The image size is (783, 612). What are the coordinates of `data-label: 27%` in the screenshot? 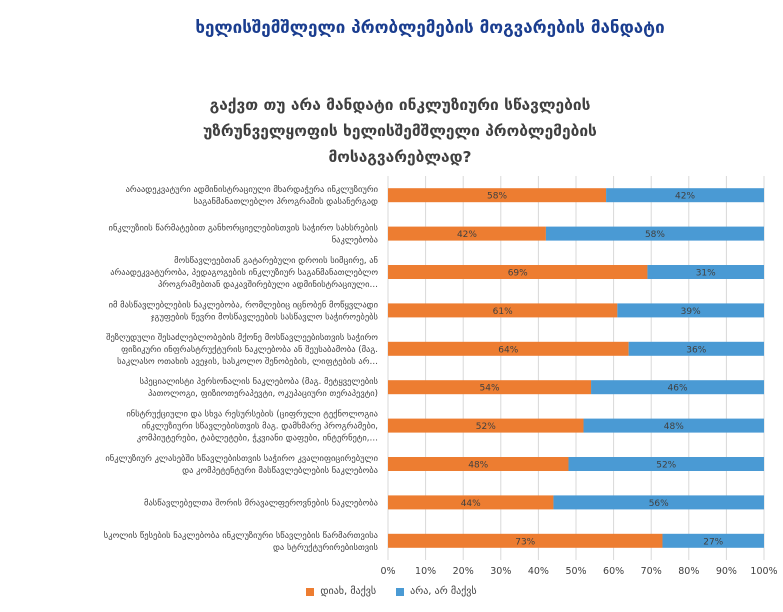 It's located at (713, 542).